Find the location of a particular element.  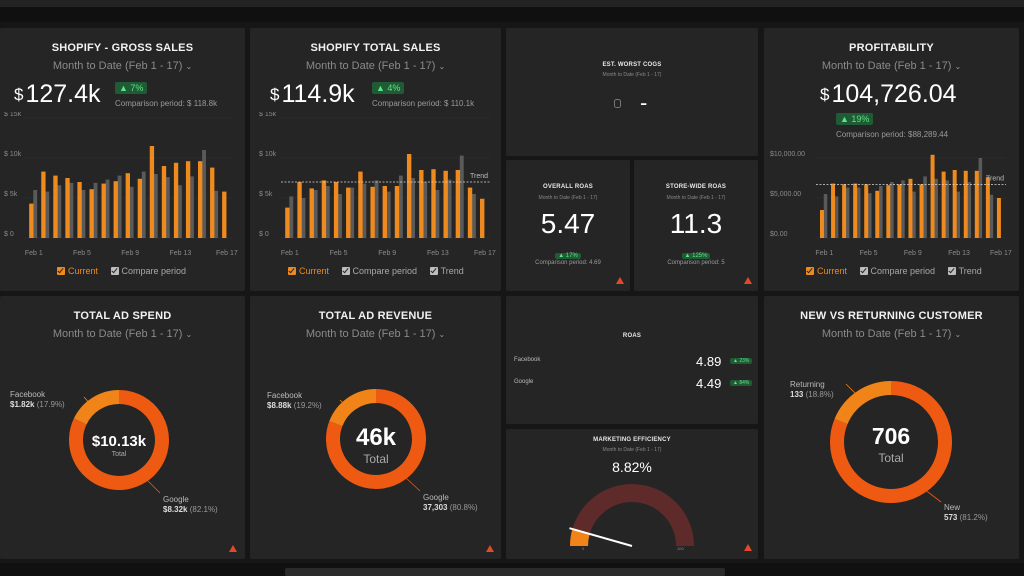

kpi-value: 11.3 is located at coordinates (696, 223).